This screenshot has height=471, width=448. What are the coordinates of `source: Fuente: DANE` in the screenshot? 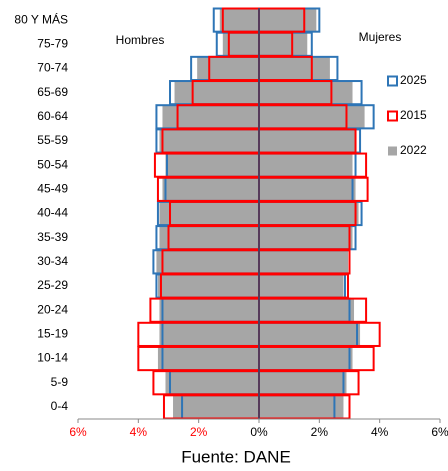 It's located at (236, 456).